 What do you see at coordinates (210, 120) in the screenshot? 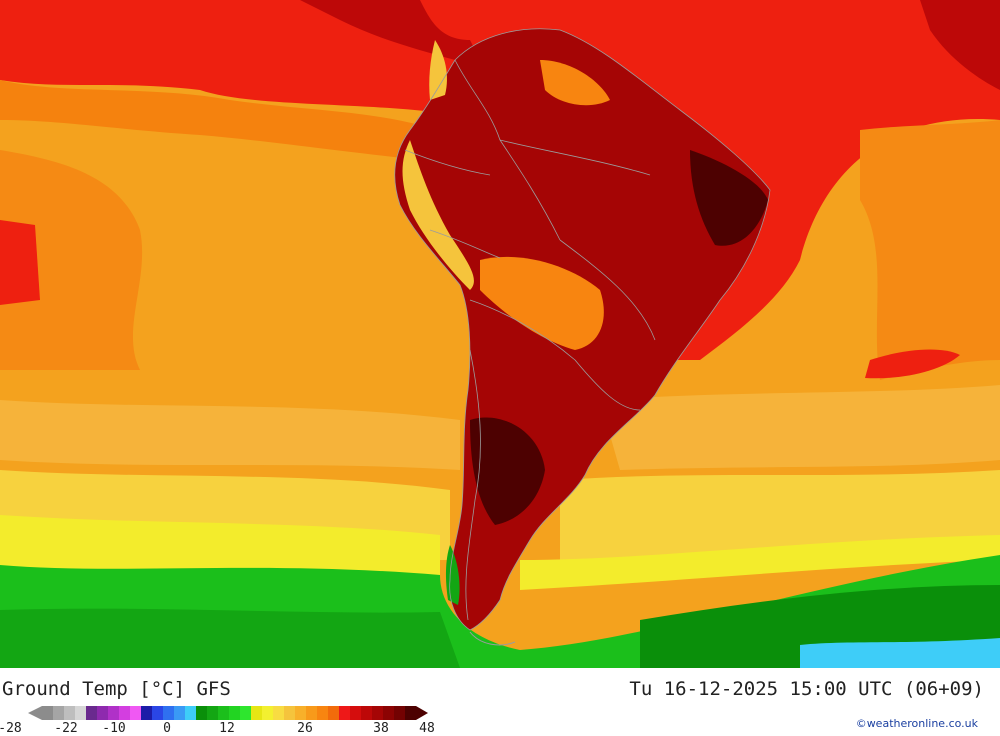
I see `ocean-orange-band` at bounding box center [210, 120].